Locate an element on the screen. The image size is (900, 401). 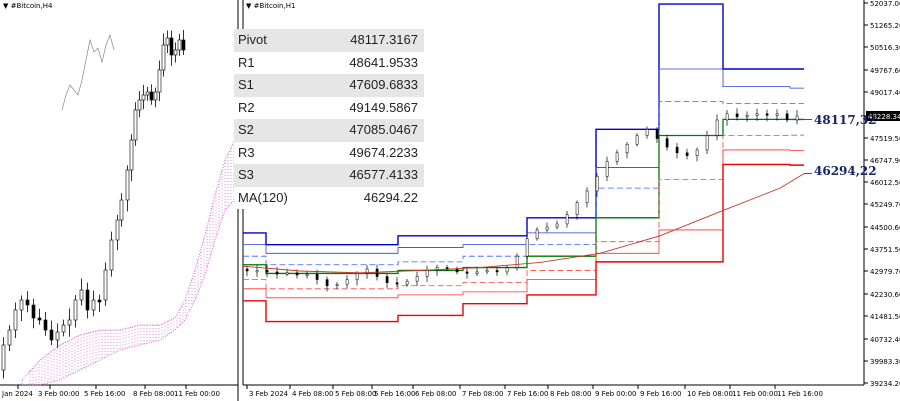
callout-ma-value: 46294,22 is located at coordinates (845, 171).